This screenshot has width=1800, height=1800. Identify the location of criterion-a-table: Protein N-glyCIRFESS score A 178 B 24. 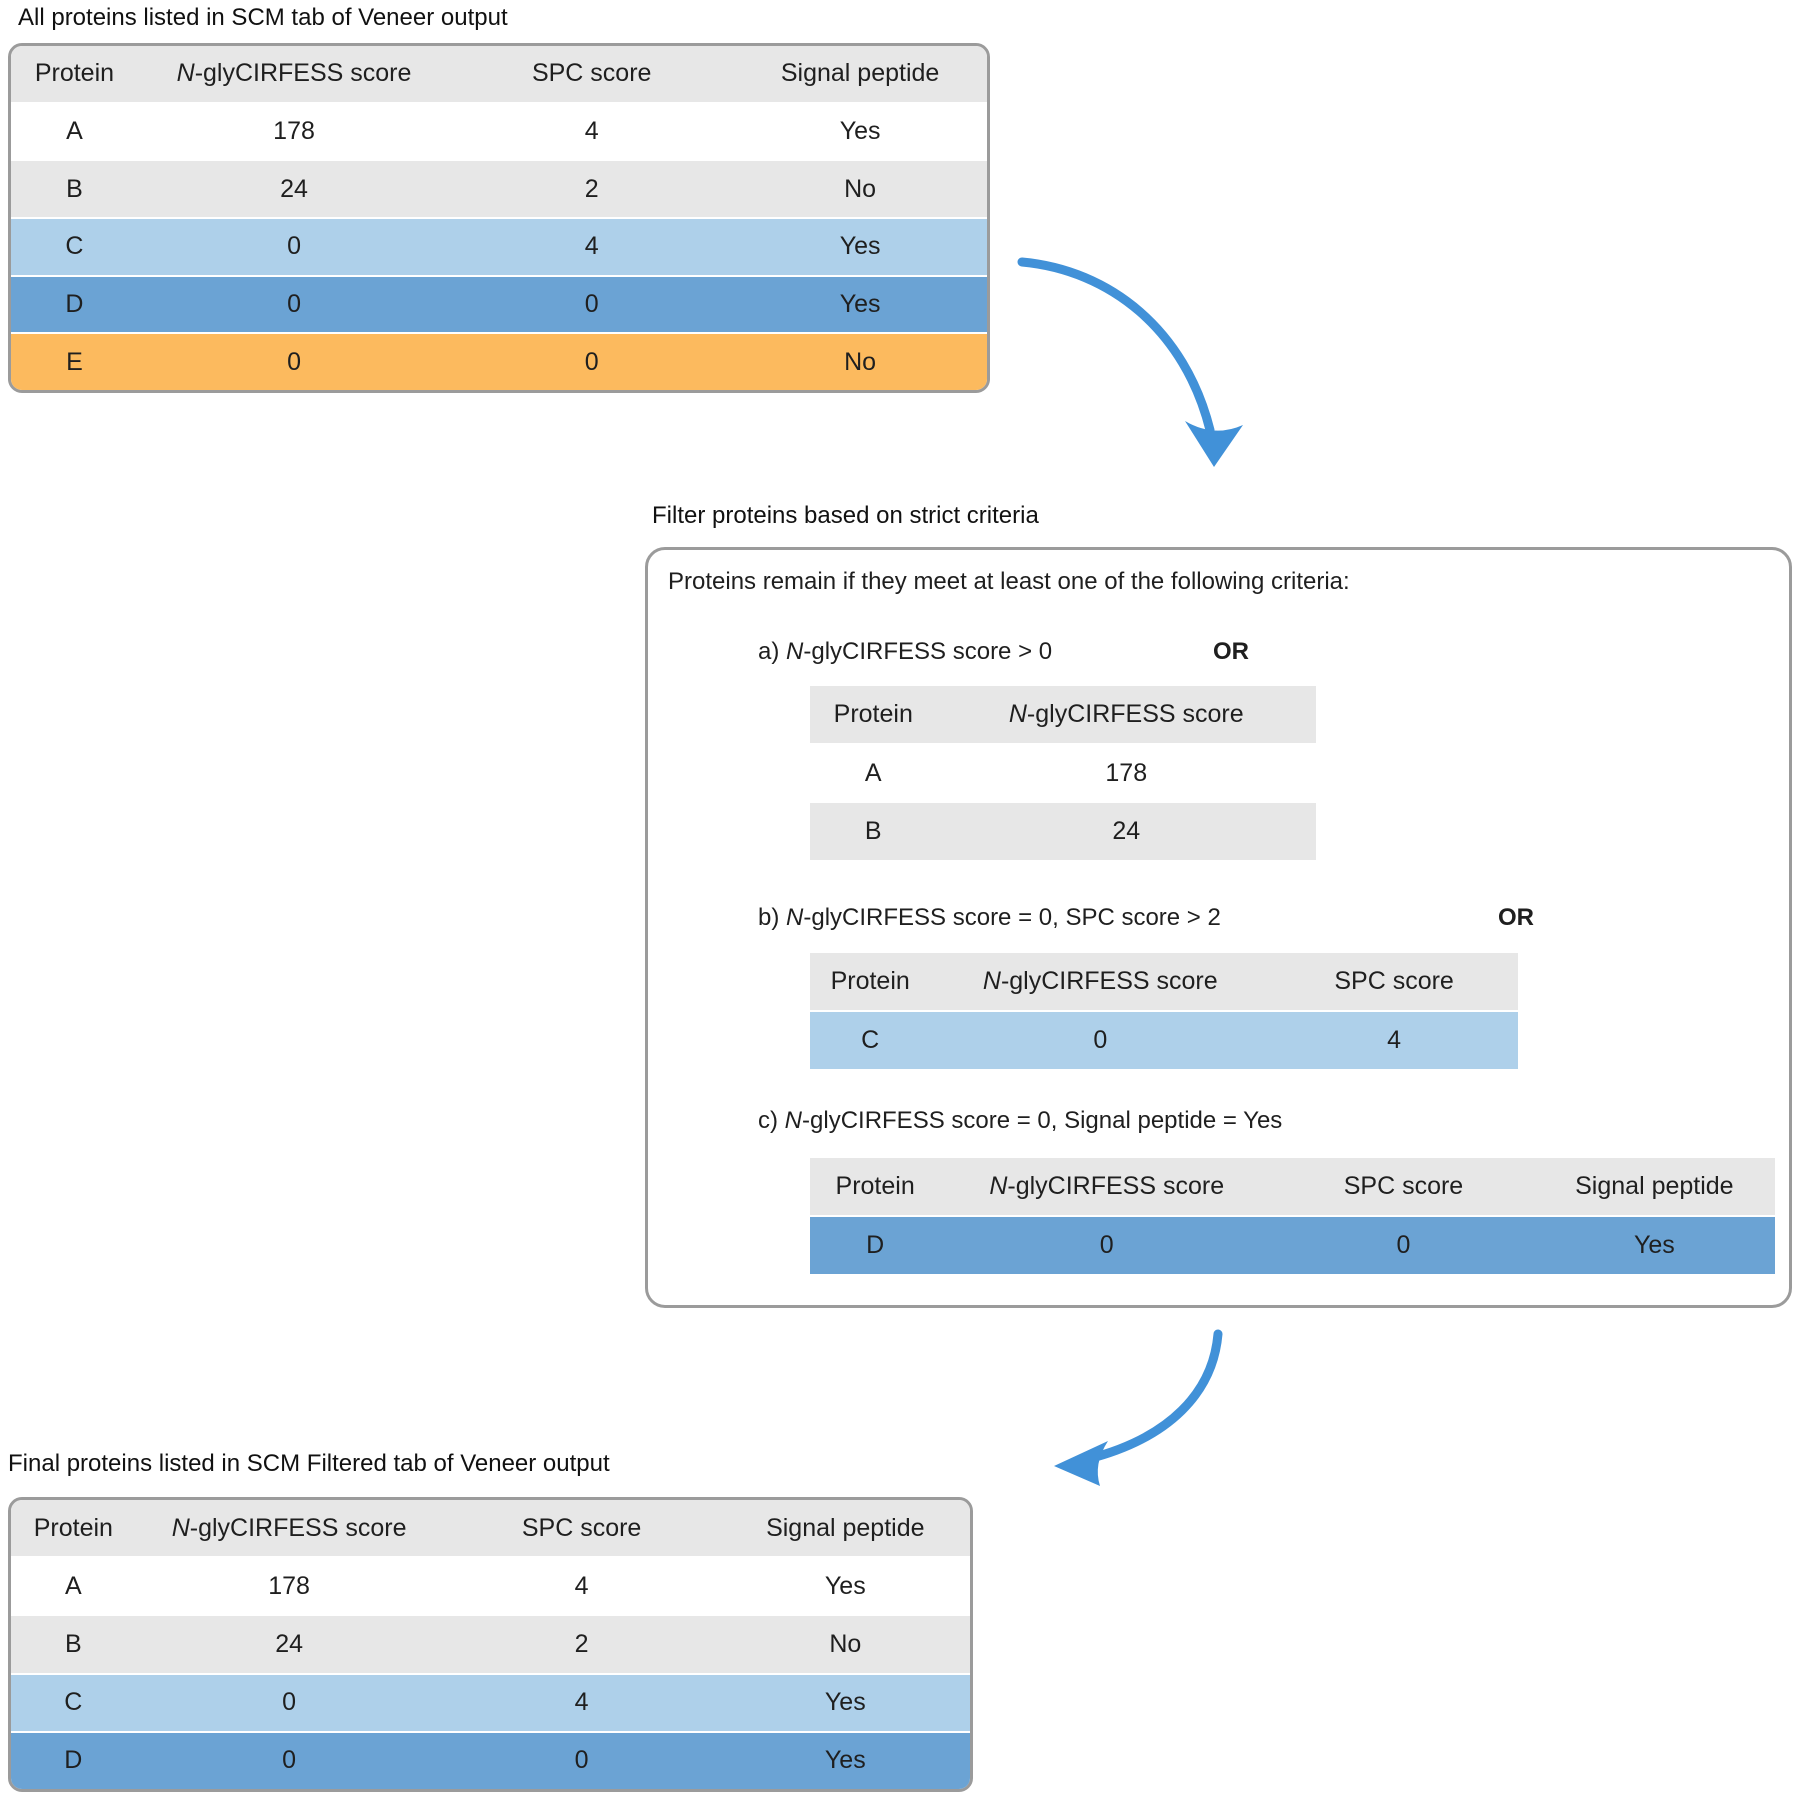
(1063, 773).